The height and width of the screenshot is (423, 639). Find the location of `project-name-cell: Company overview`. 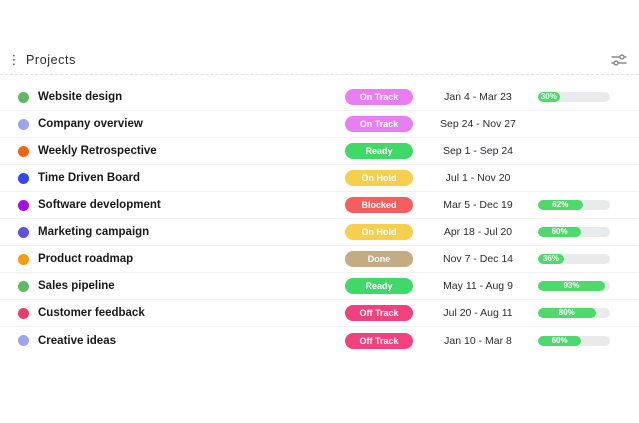

project-name-cell: Company overview is located at coordinates (178, 124).